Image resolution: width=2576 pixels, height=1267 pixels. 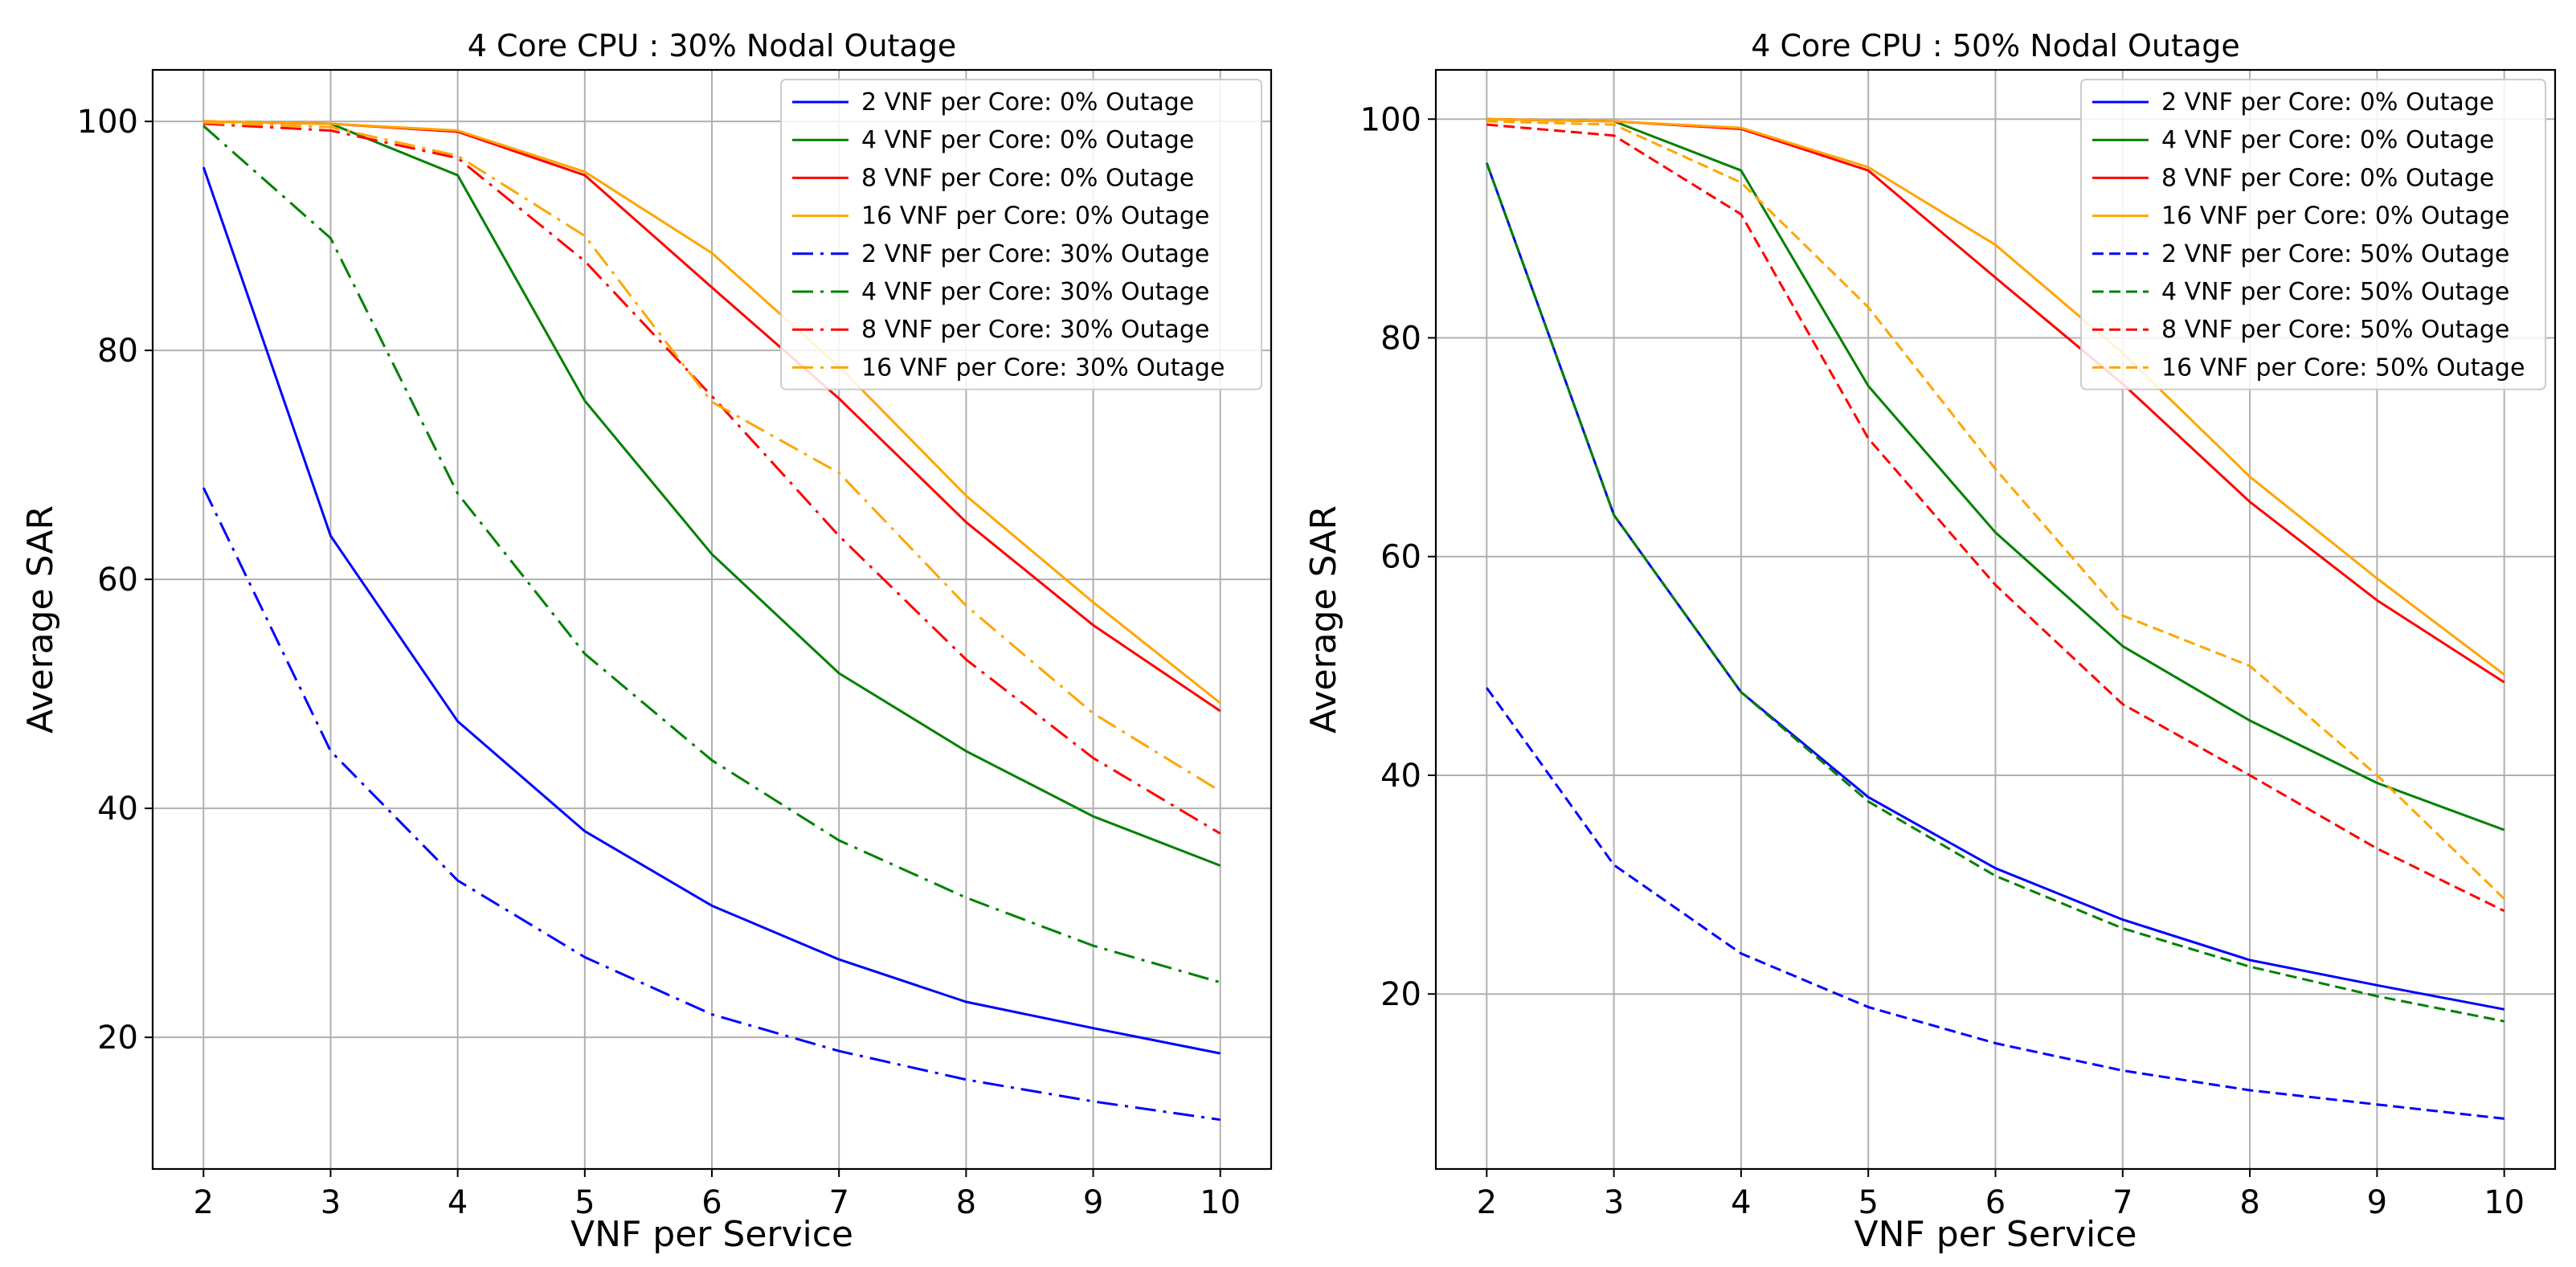 I want to click on legend-label: 8 VNF per Core: 30% Outage, so click(x=1035, y=330).